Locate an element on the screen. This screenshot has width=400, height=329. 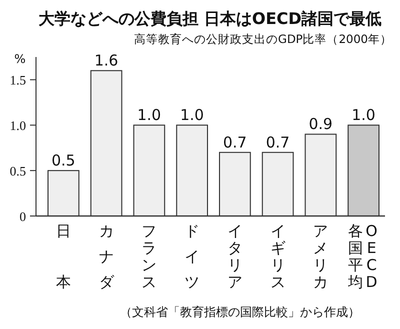
y-tick-label: 1.0 is located at coordinates (18, 126).